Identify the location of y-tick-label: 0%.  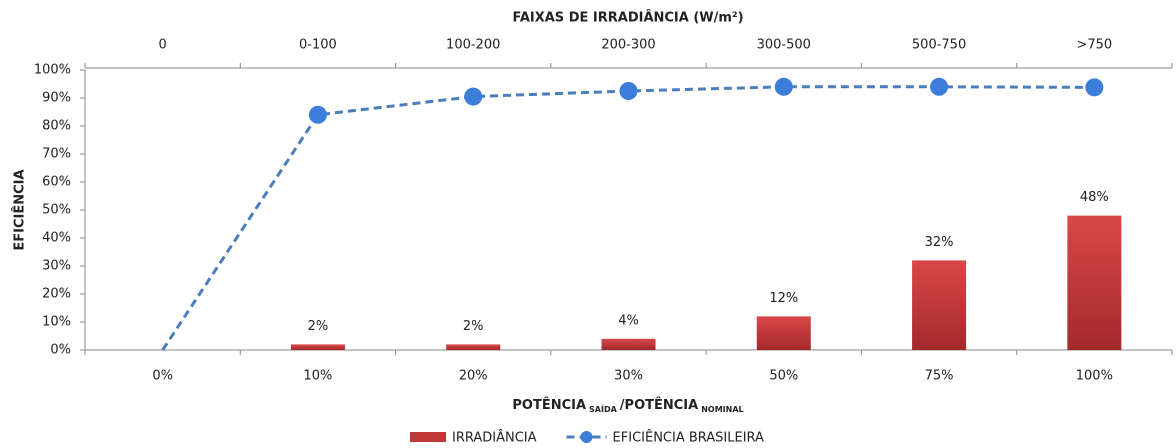
(60, 350).